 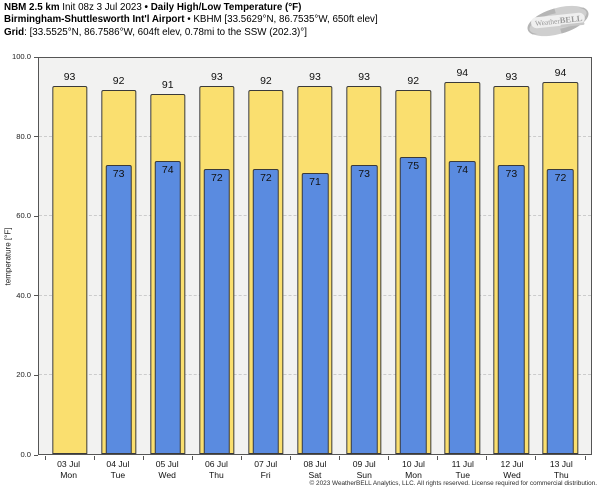 What do you see at coordinates (68, 474) in the screenshot?
I see `x-tick-day: Mon` at bounding box center [68, 474].